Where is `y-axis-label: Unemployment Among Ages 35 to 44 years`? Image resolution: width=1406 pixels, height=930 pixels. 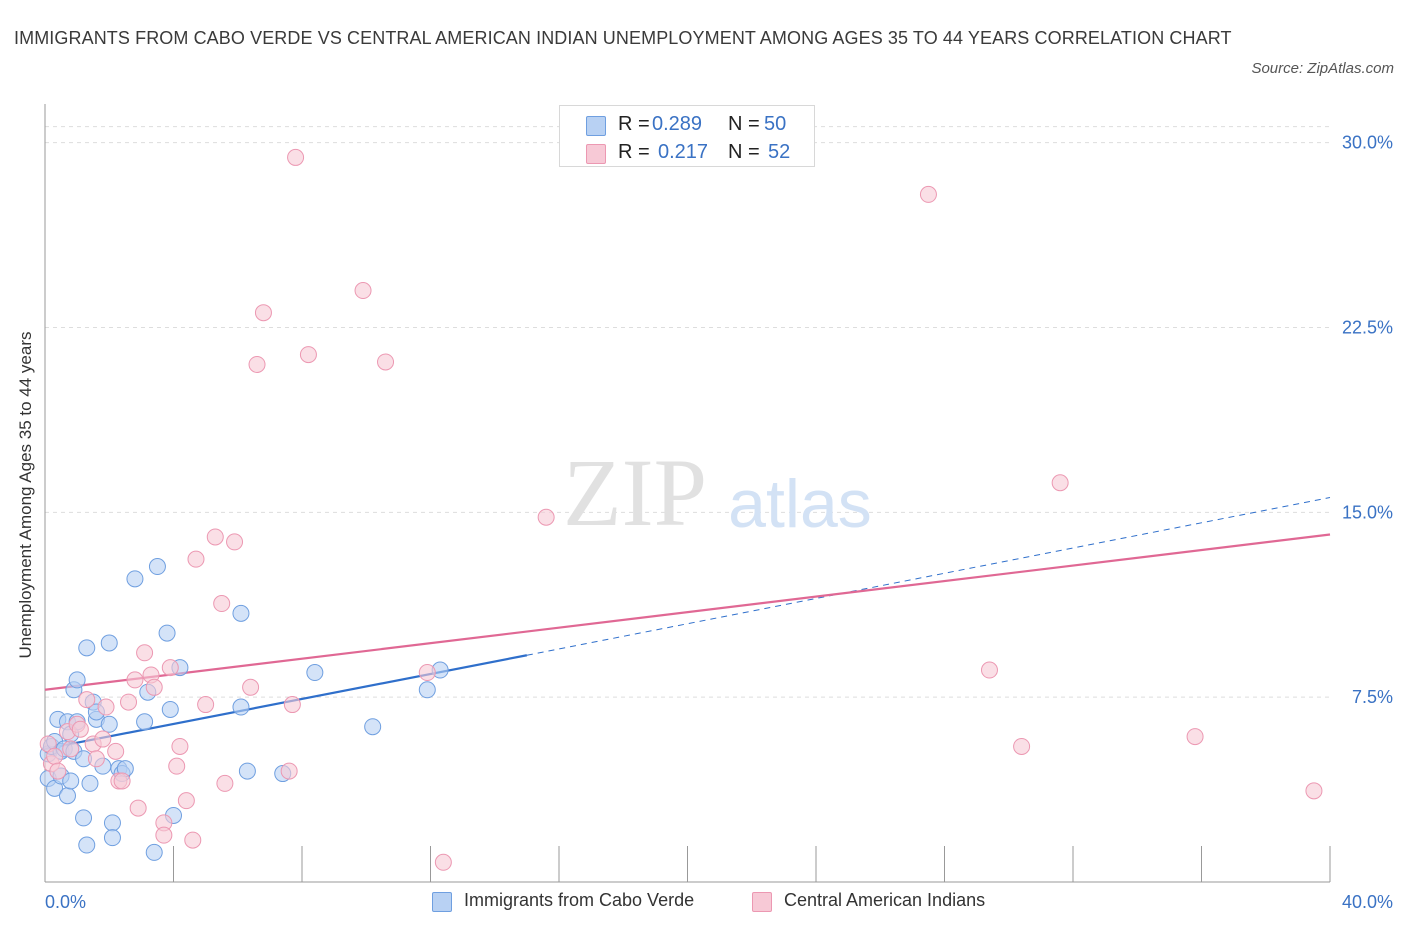
y-axis-label: Unemployment Among Ages 35 to 44 years is located at coordinates (25, 495).